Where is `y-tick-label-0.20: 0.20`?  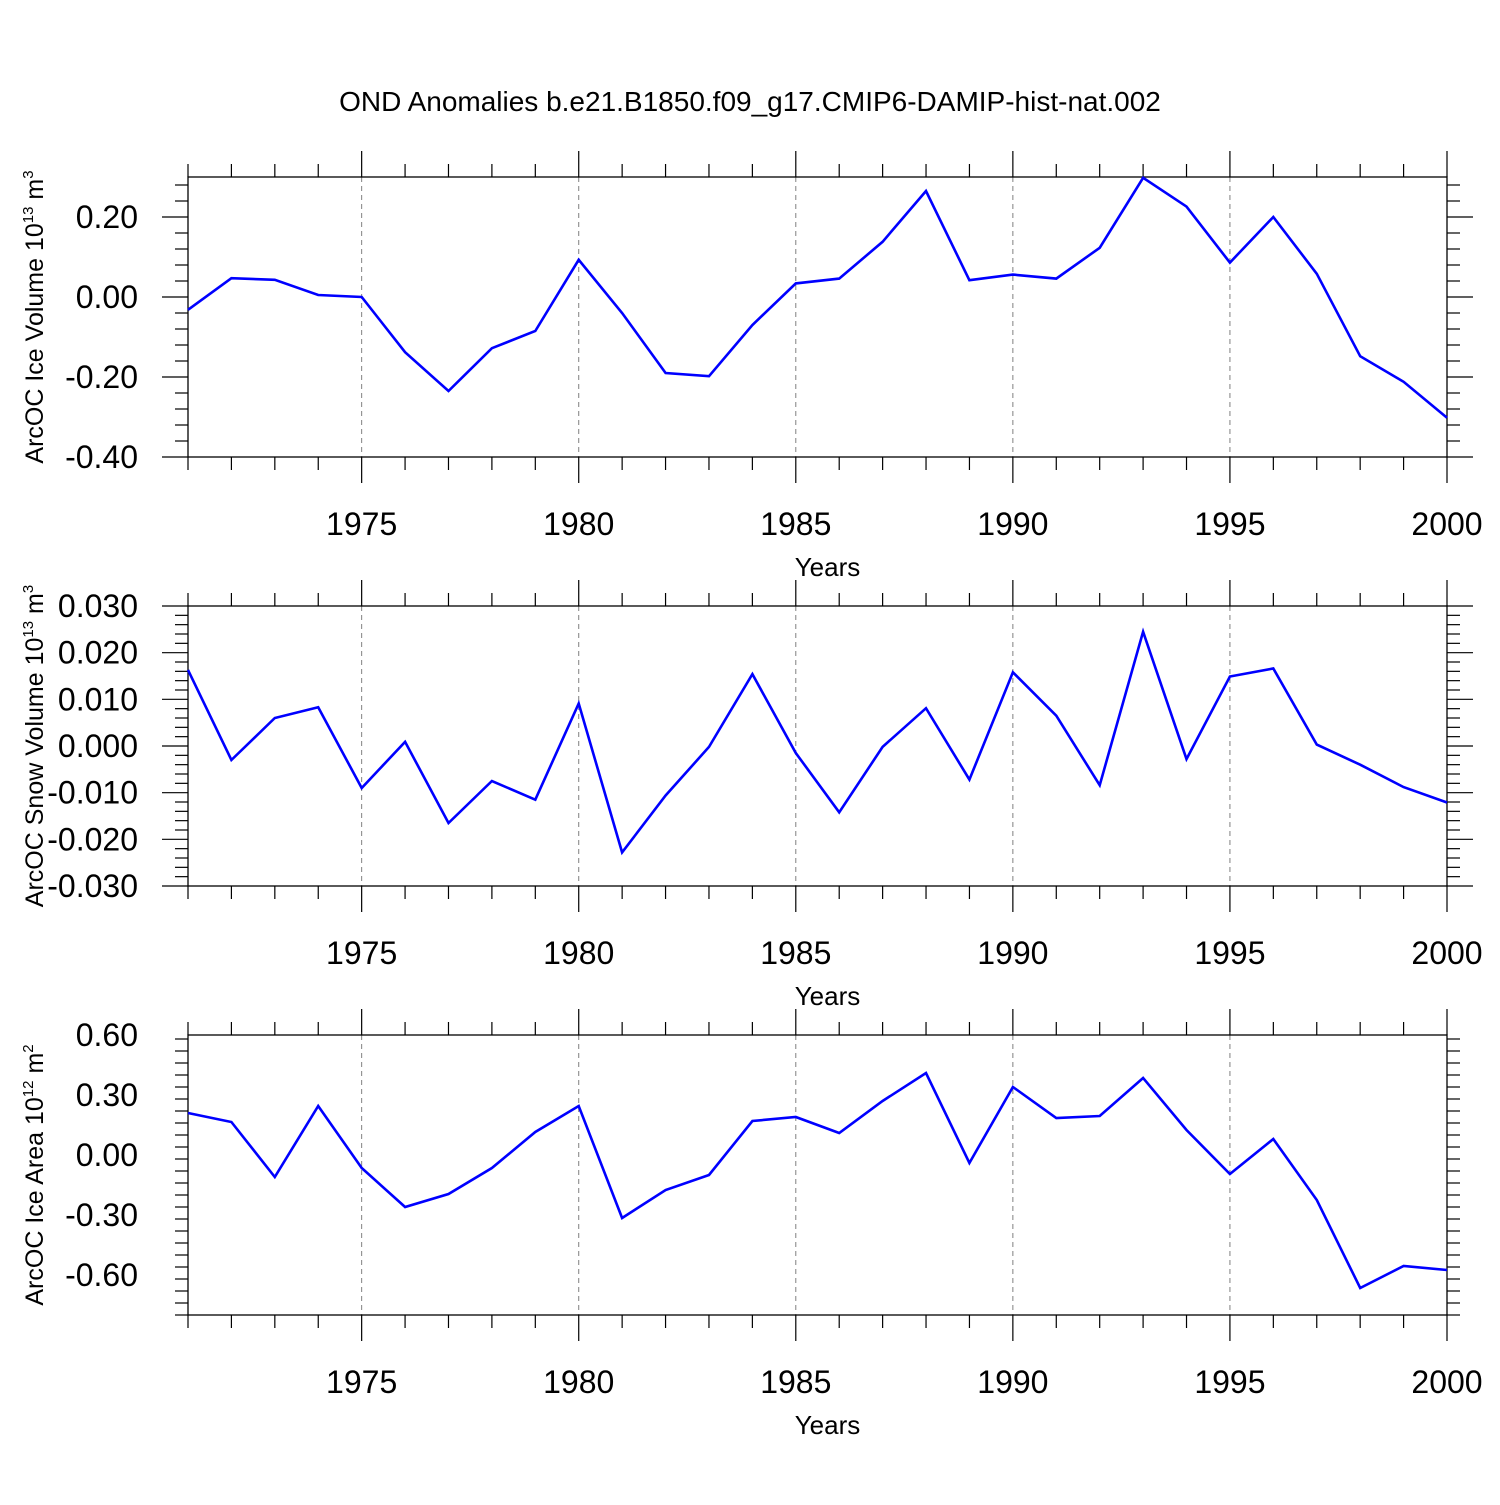 y-tick-label-0.20: 0.20 is located at coordinates (107, 217).